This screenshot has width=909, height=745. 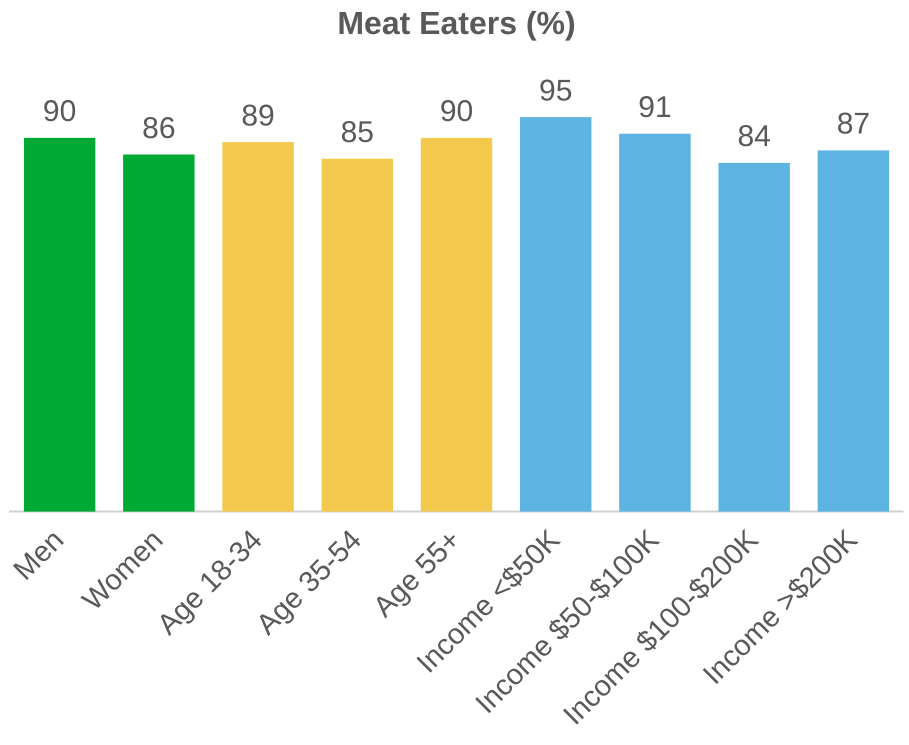 I want to click on data-label: 87, so click(x=853, y=124).